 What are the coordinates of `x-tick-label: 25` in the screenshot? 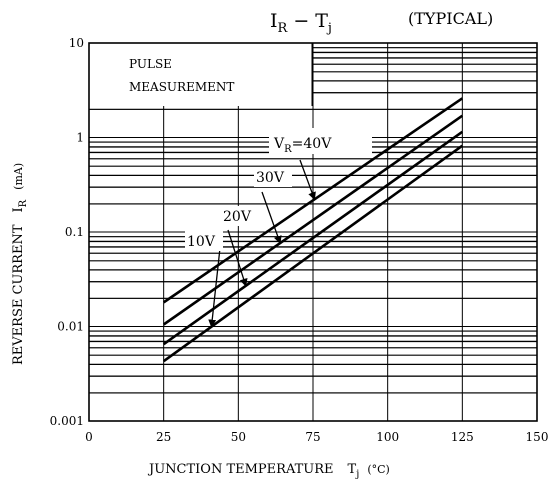 It's located at (163, 437).